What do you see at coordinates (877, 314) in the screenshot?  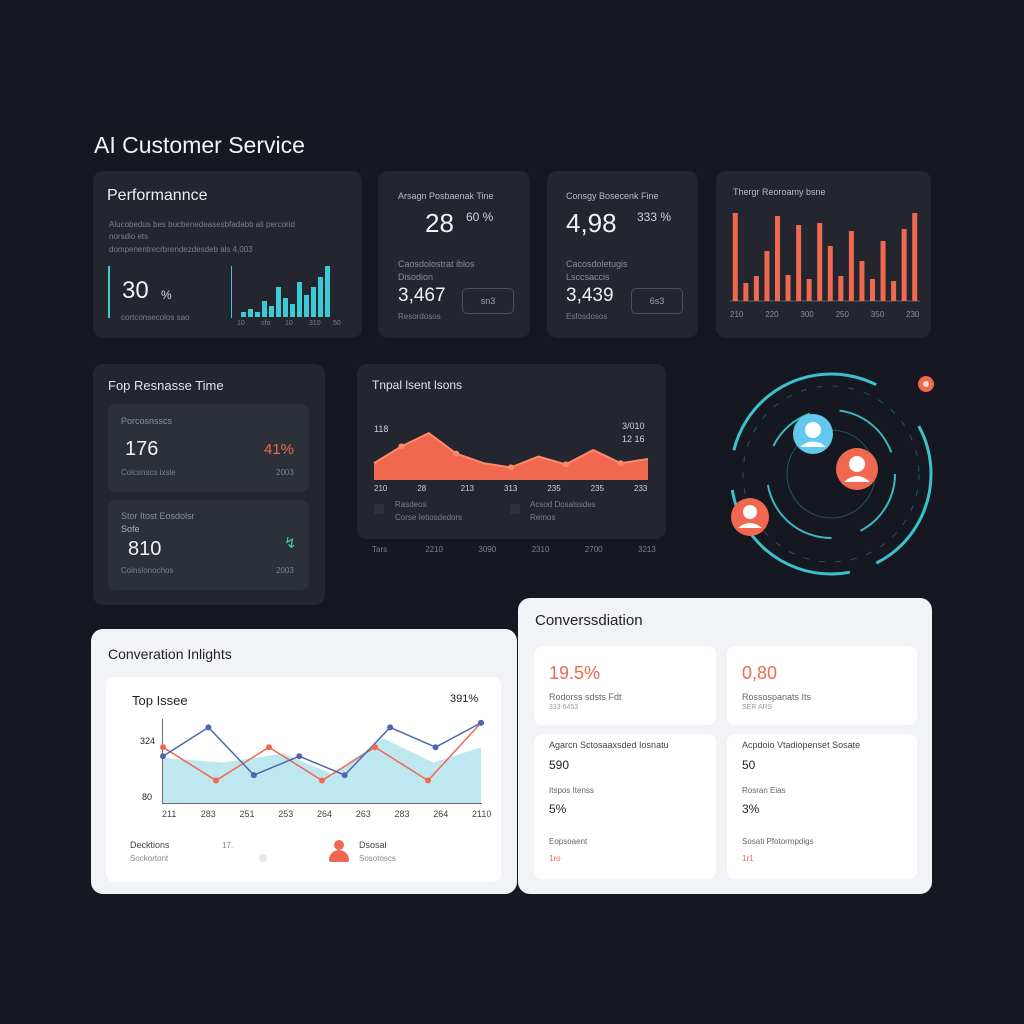 I see `bar-chart-tick-4: 350` at bounding box center [877, 314].